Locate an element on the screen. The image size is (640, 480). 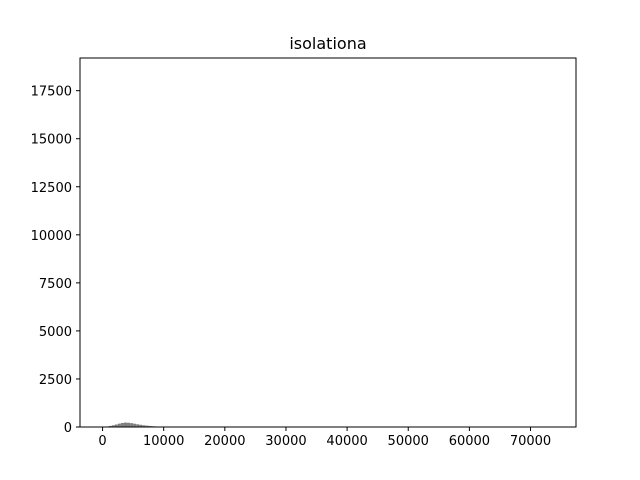
x-tick-label: 50000 is located at coordinates (408, 441).